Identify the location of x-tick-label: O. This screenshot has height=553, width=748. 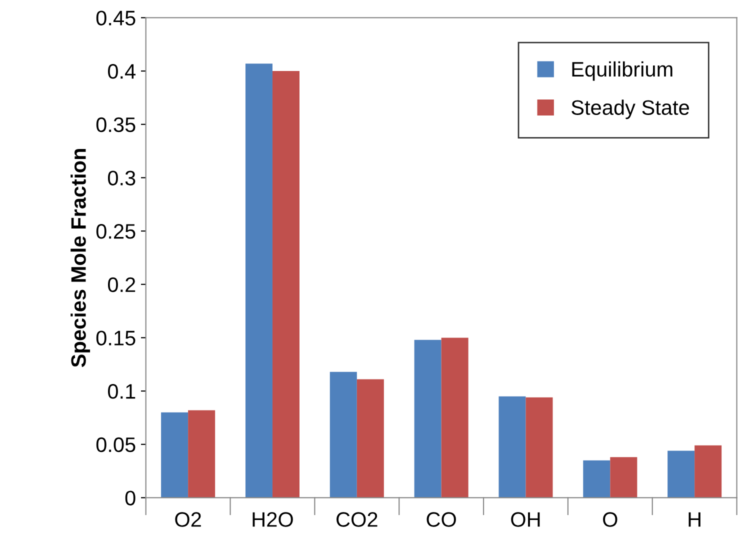
(610, 519).